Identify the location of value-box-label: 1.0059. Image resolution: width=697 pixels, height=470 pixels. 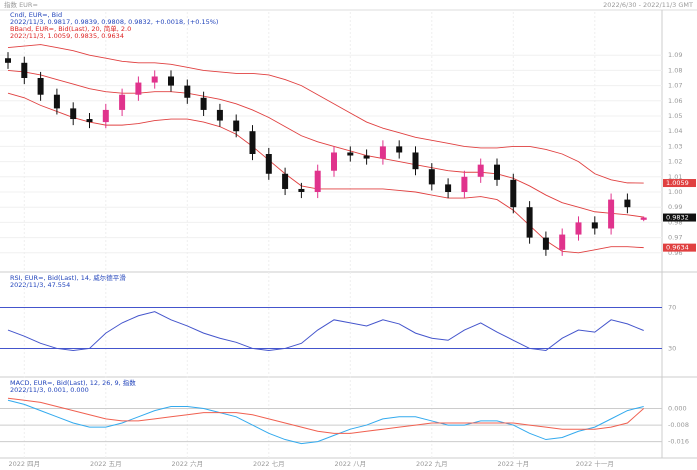
(677, 183).